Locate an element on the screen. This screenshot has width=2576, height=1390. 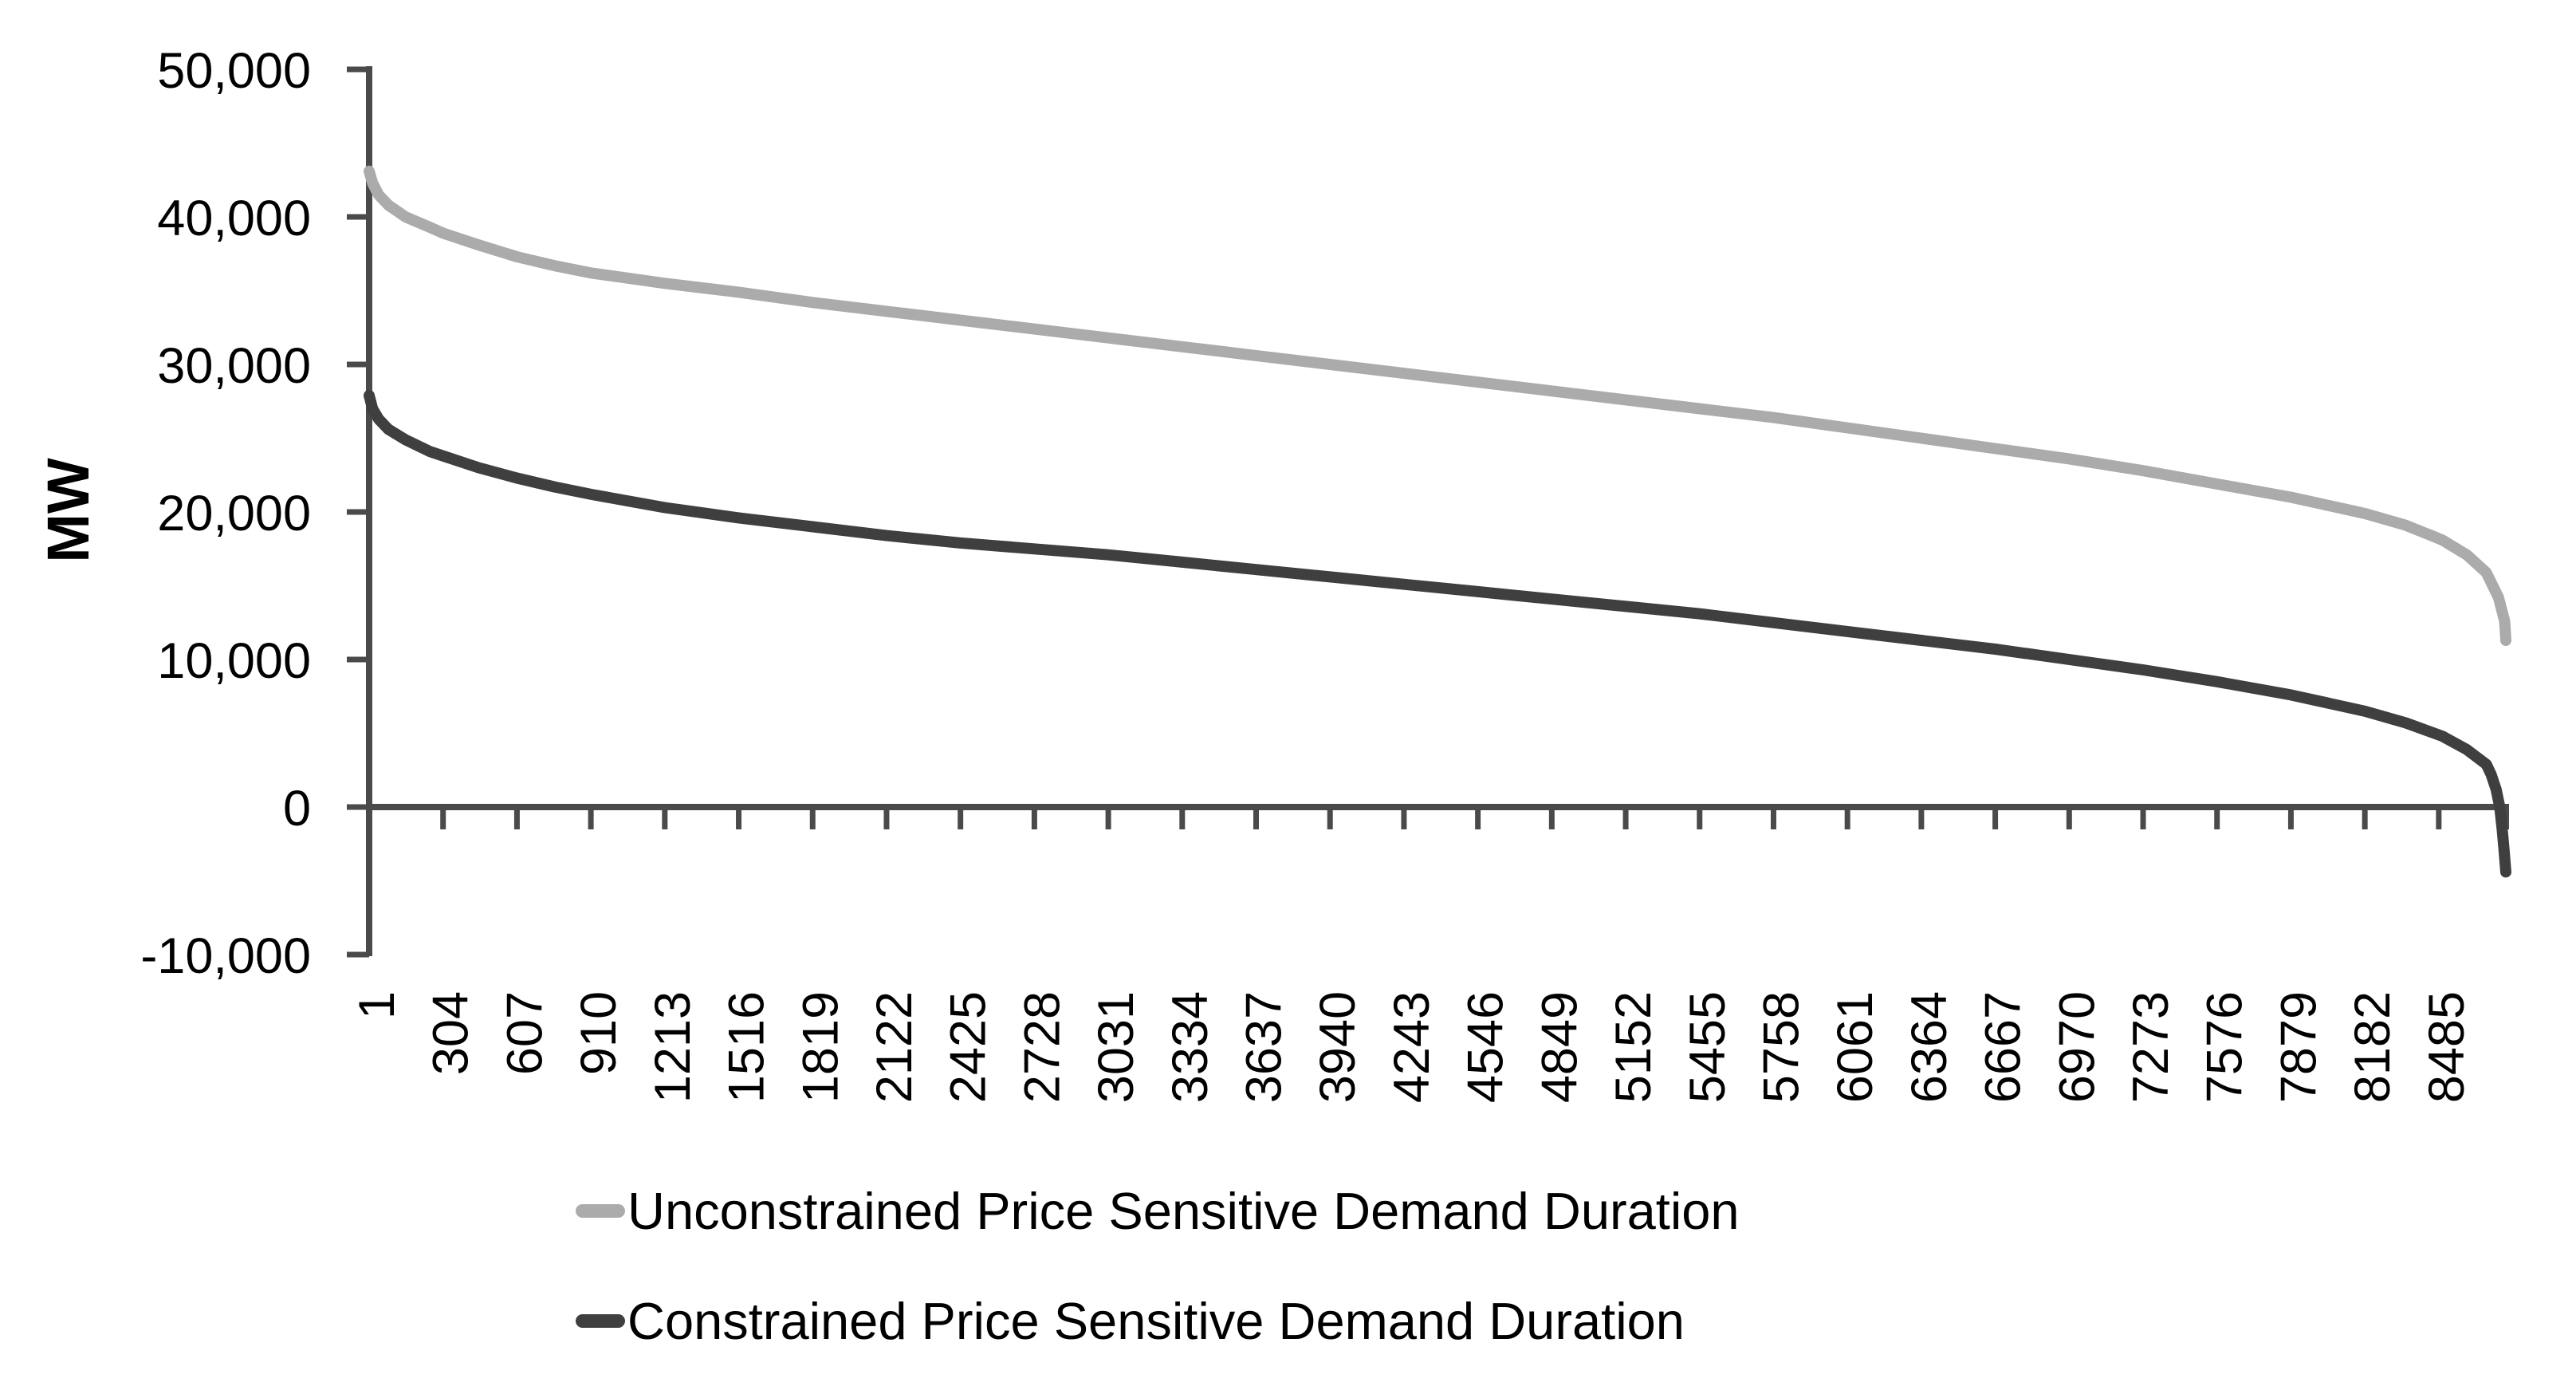
x-tick-label: 2728 is located at coordinates (1042, 1047).